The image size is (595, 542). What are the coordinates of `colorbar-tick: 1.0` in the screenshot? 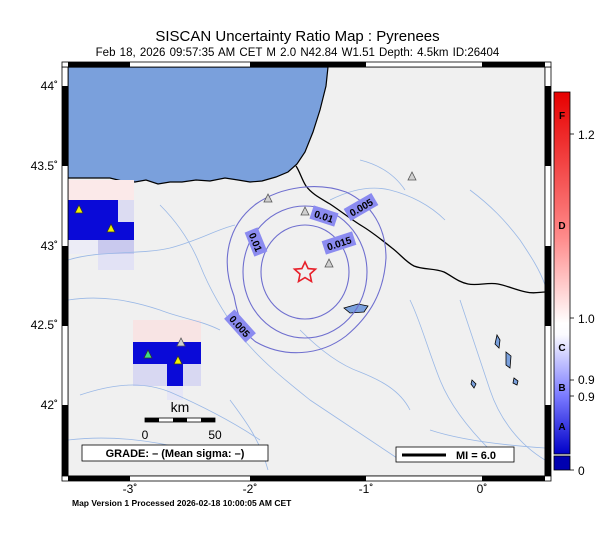 It's located at (586, 319).